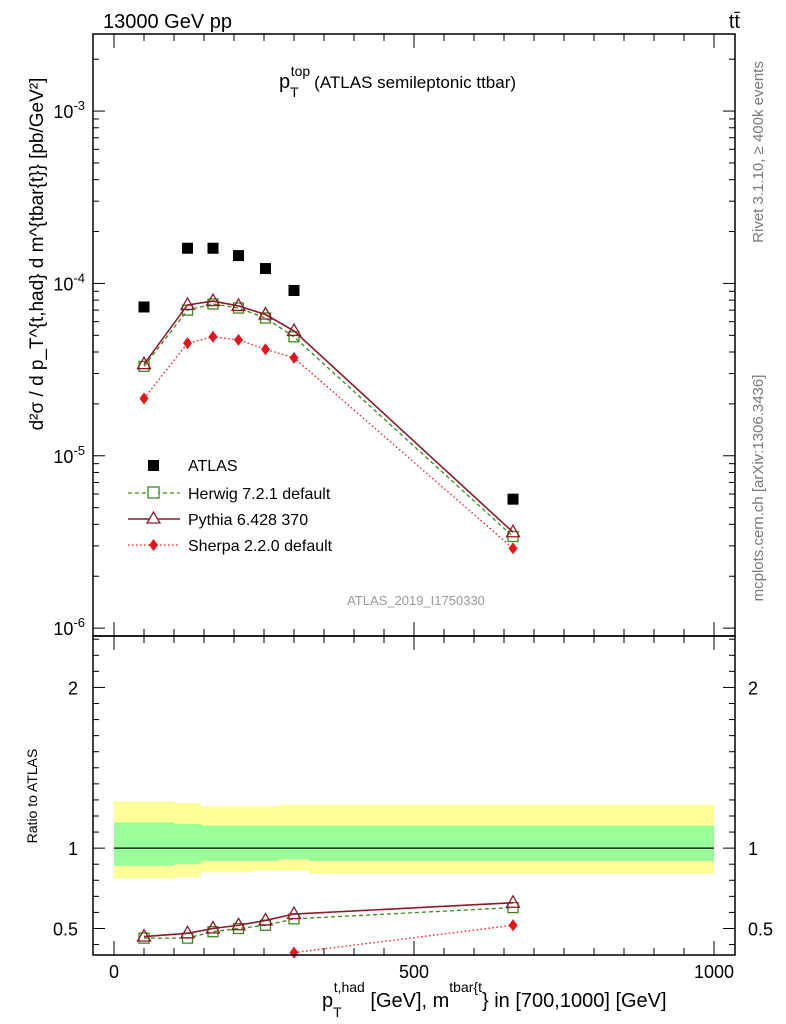  What do you see at coordinates (758, 152) in the screenshot?
I see `rivet-label: Rivet 3.1.10, ≥ 400k events` at bounding box center [758, 152].